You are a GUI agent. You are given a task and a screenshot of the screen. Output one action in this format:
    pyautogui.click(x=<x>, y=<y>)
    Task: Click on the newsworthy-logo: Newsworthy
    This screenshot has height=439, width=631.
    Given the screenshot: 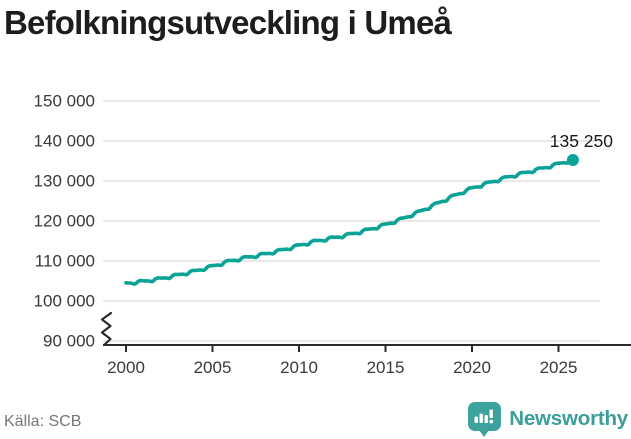 What is the action you would take?
    pyautogui.click(x=547, y=419)
    